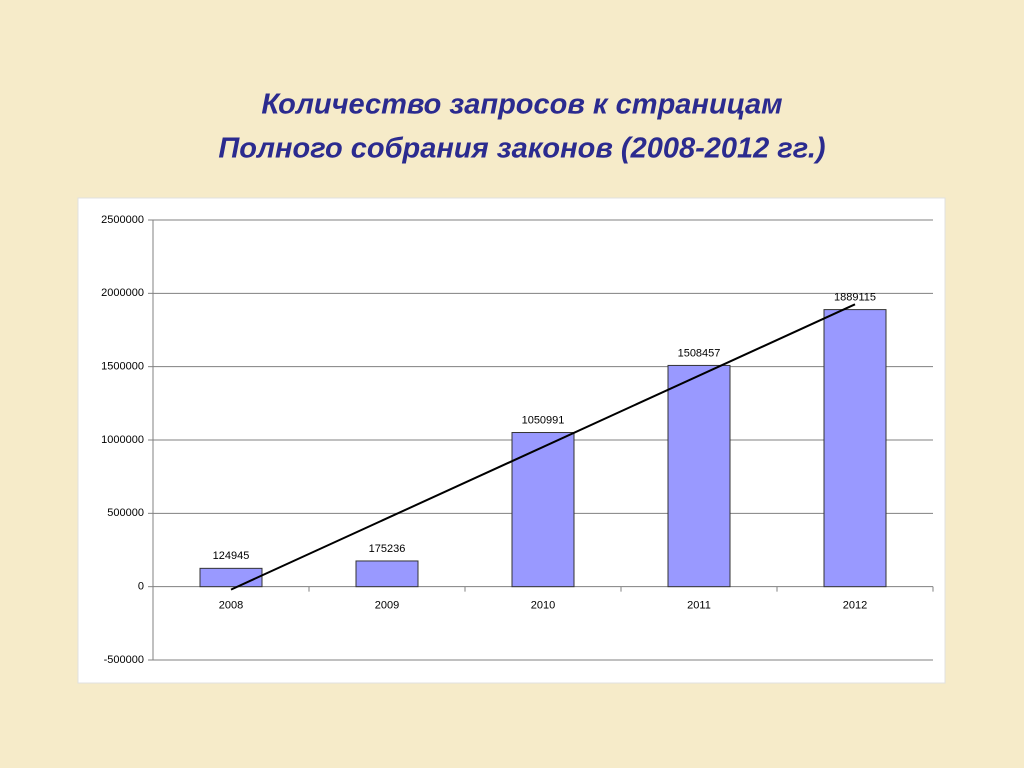 The height and width of the screenshot is (768, 1024). Describe the element at coordinates (855, 298) in the screenshot. I see `data-label: 1889115` at that location.